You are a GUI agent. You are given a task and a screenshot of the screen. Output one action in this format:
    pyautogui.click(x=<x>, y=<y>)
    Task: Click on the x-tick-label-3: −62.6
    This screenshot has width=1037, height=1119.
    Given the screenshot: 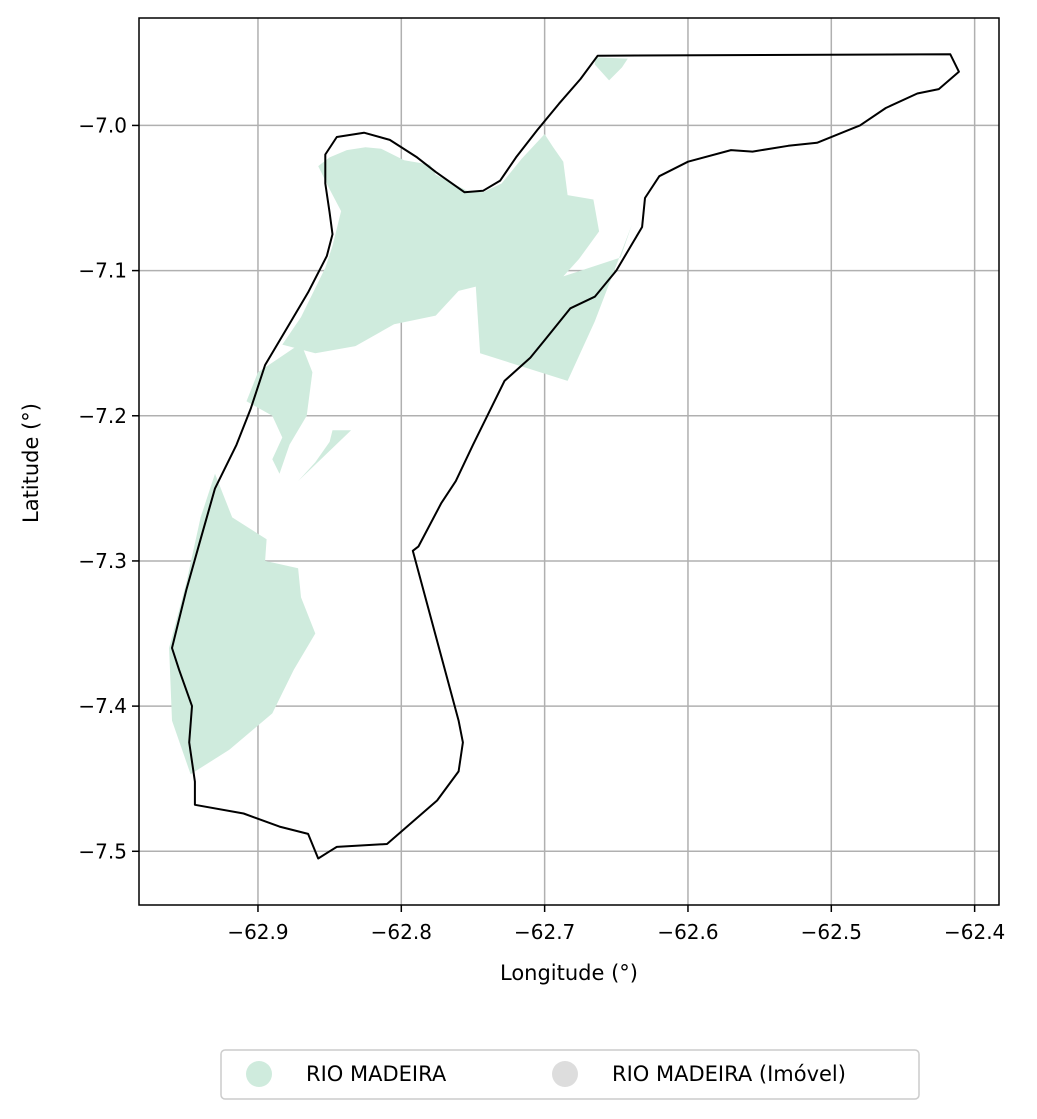 What is the action you would take?
    pyautogui.click(x=687, y=932)
    